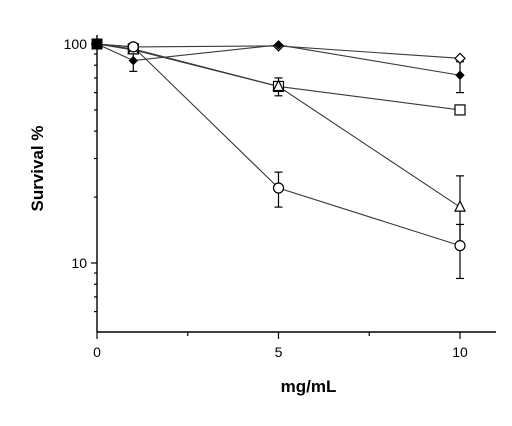 This screenshot has height=426, width=512. Describe the element at coordinates (97, 352) in the screenshot. I see `x-tick-label: 0` at that location.